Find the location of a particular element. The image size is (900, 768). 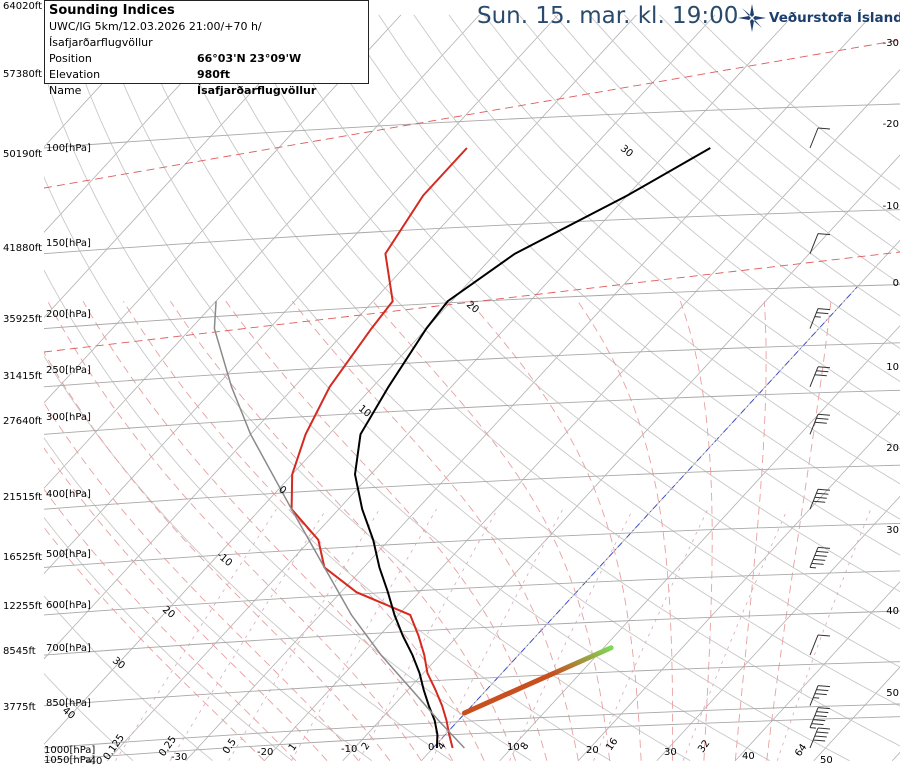

pressure-tick-label: 700[hPa] is located at coordinates (68, 648).